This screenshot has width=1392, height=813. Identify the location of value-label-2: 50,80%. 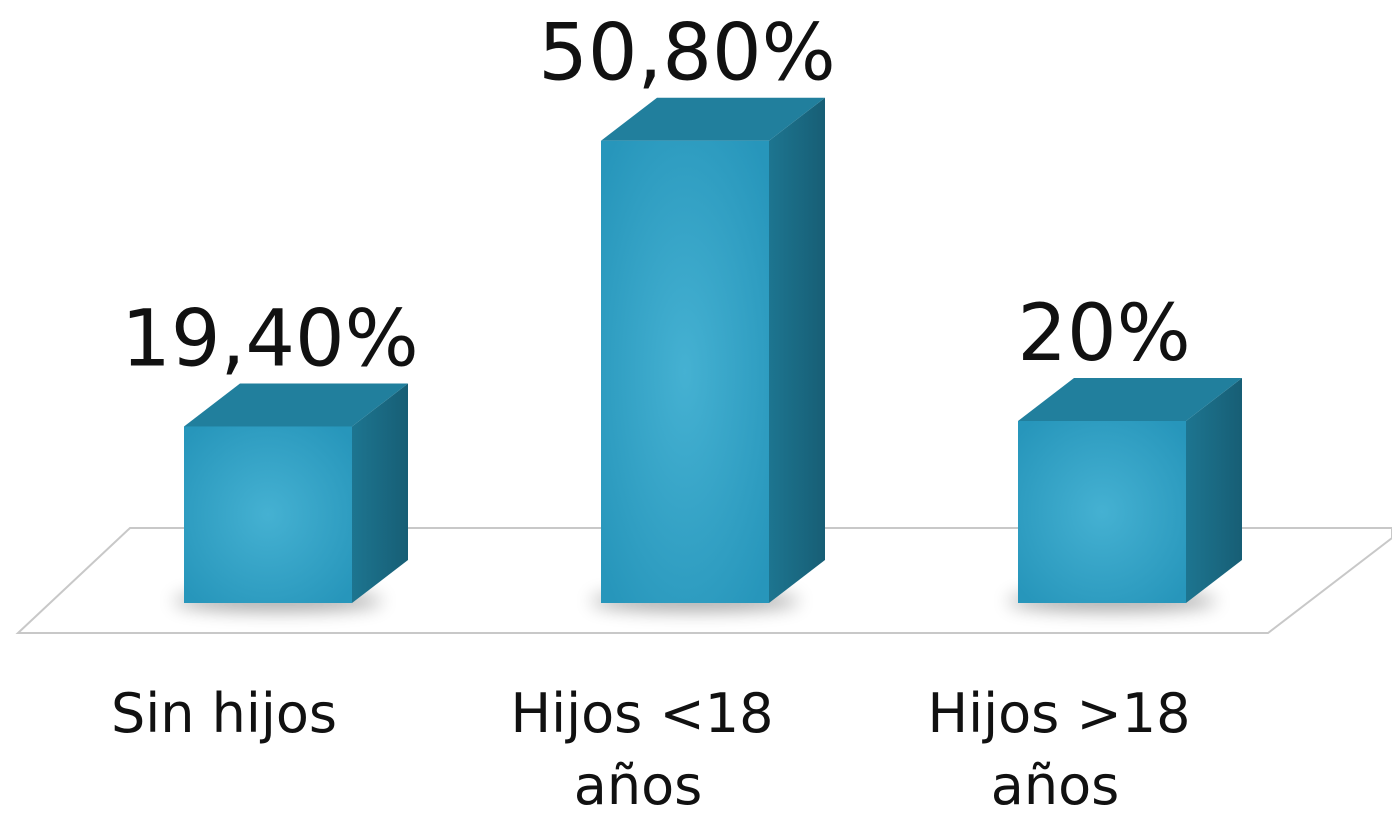
(686, 54).